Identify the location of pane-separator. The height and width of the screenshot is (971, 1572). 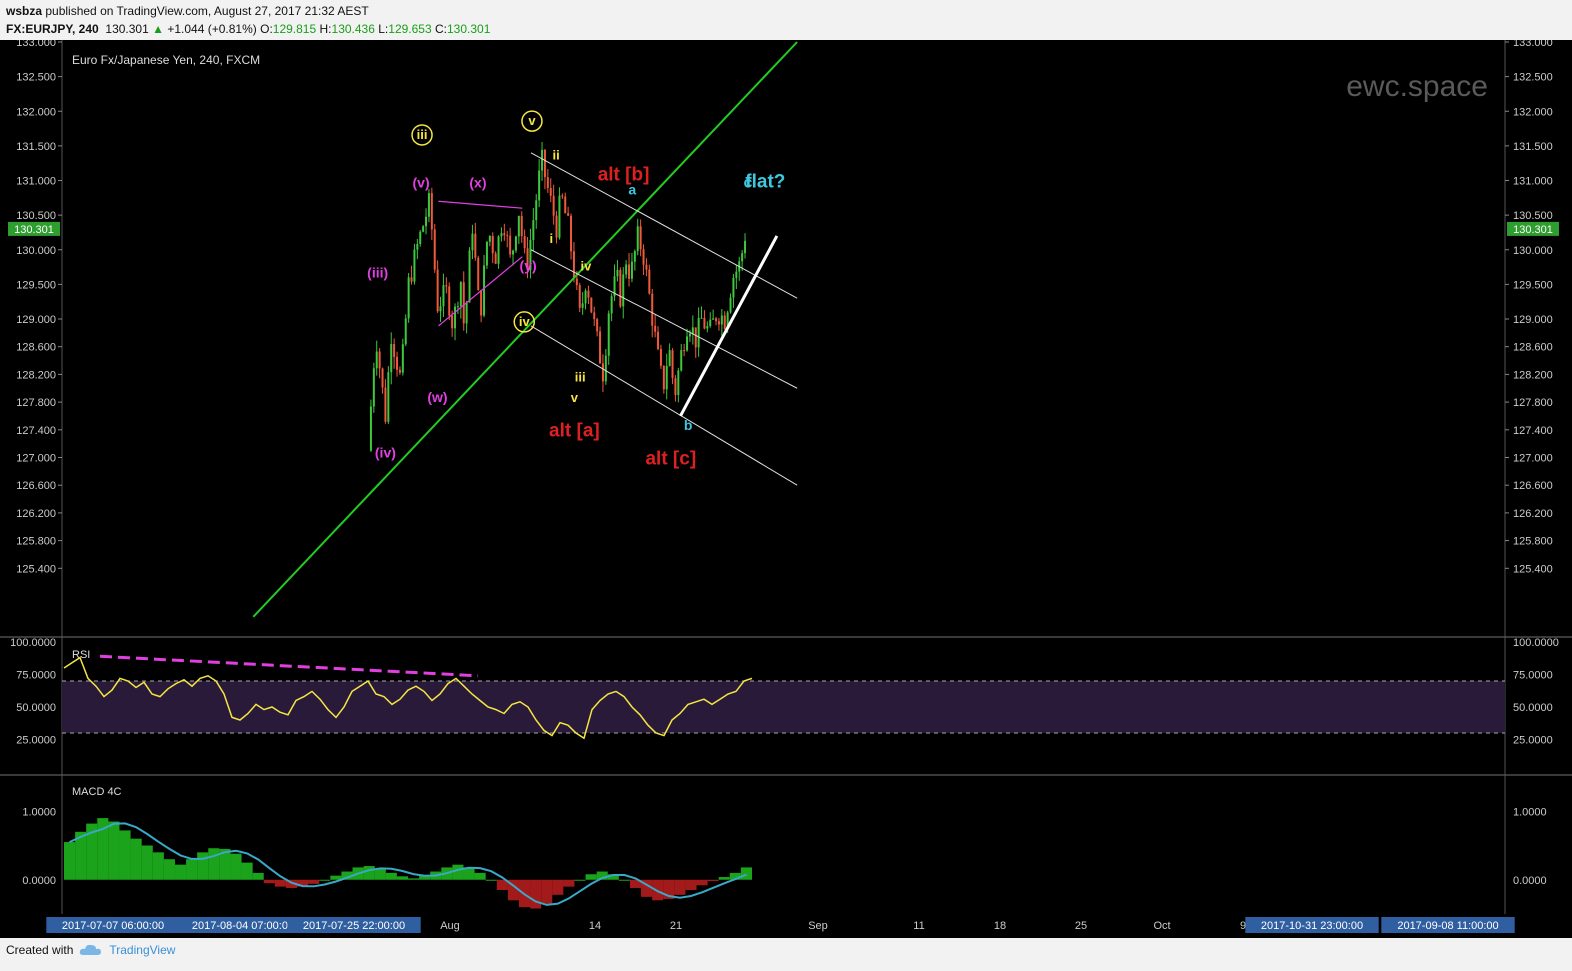
(786, 775).